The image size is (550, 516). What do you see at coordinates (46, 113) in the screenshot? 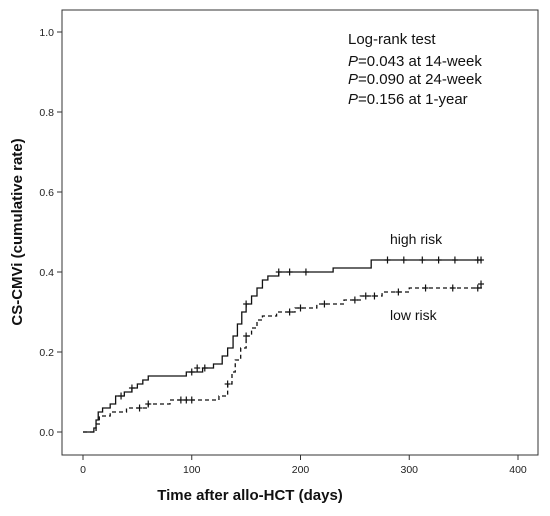
I see `y-tick-label: 0.8` at bounding box center [46, 113].